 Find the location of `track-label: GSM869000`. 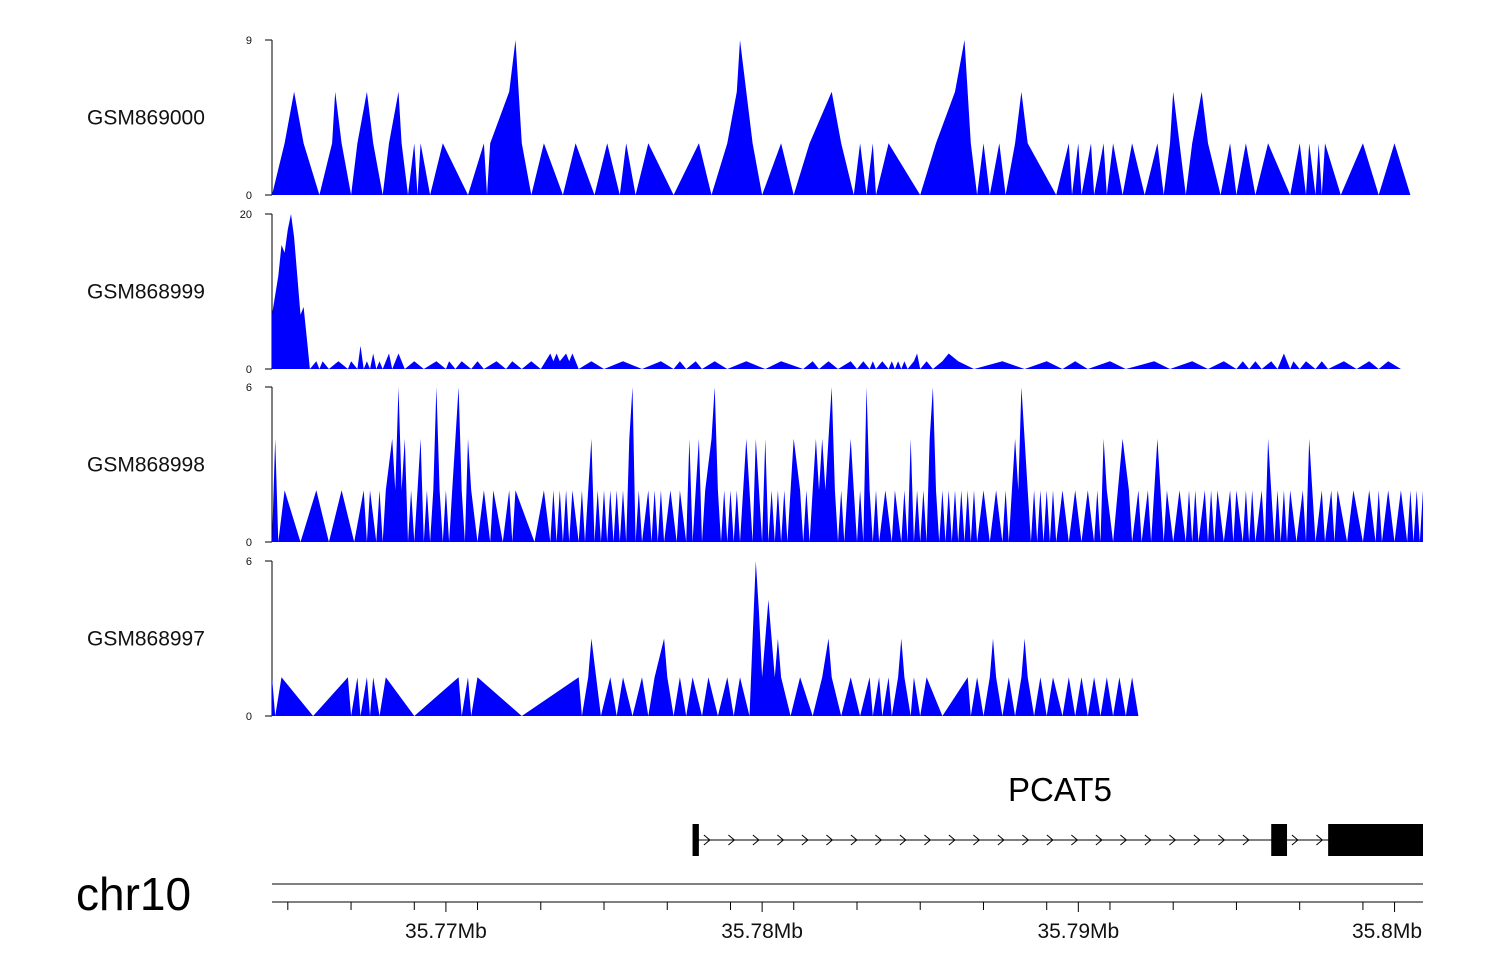

track-label: GSM869000 is located at coordinates (146, 118).